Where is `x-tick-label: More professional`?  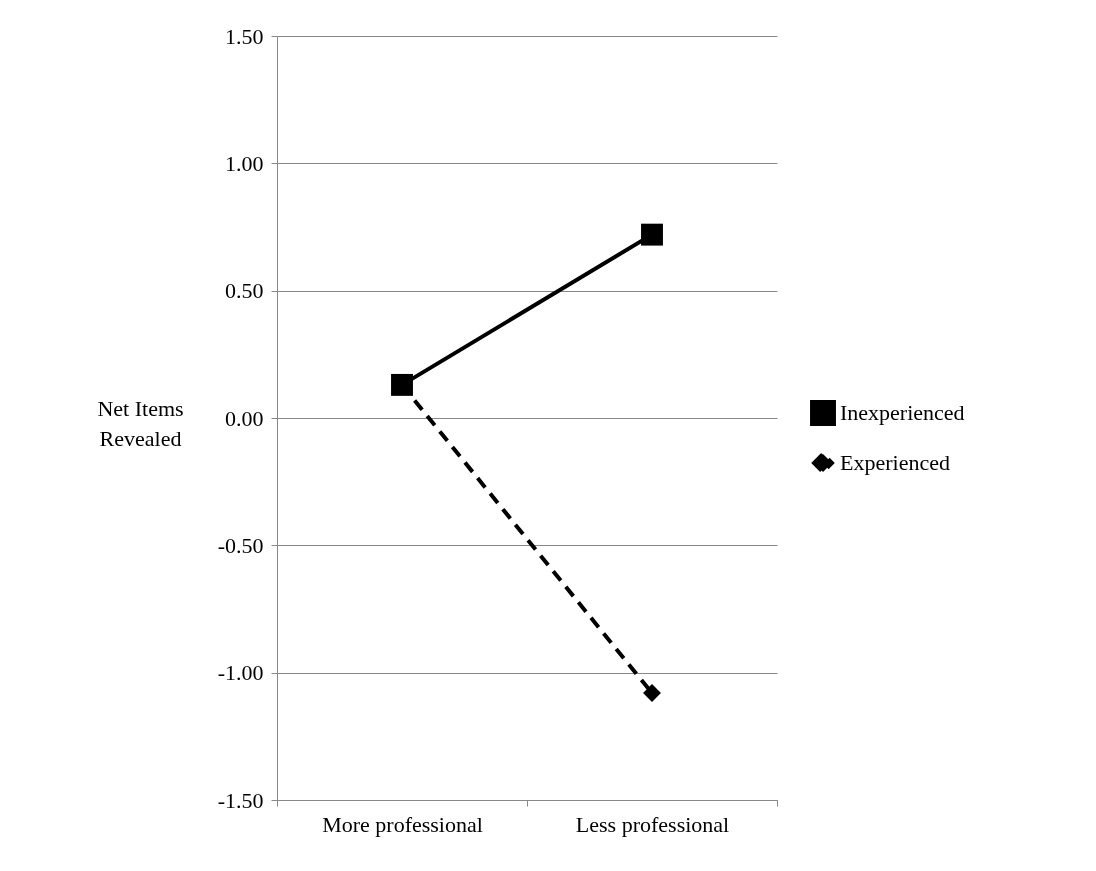 x-tick-label: More professional is located at coordinates (402, 824).